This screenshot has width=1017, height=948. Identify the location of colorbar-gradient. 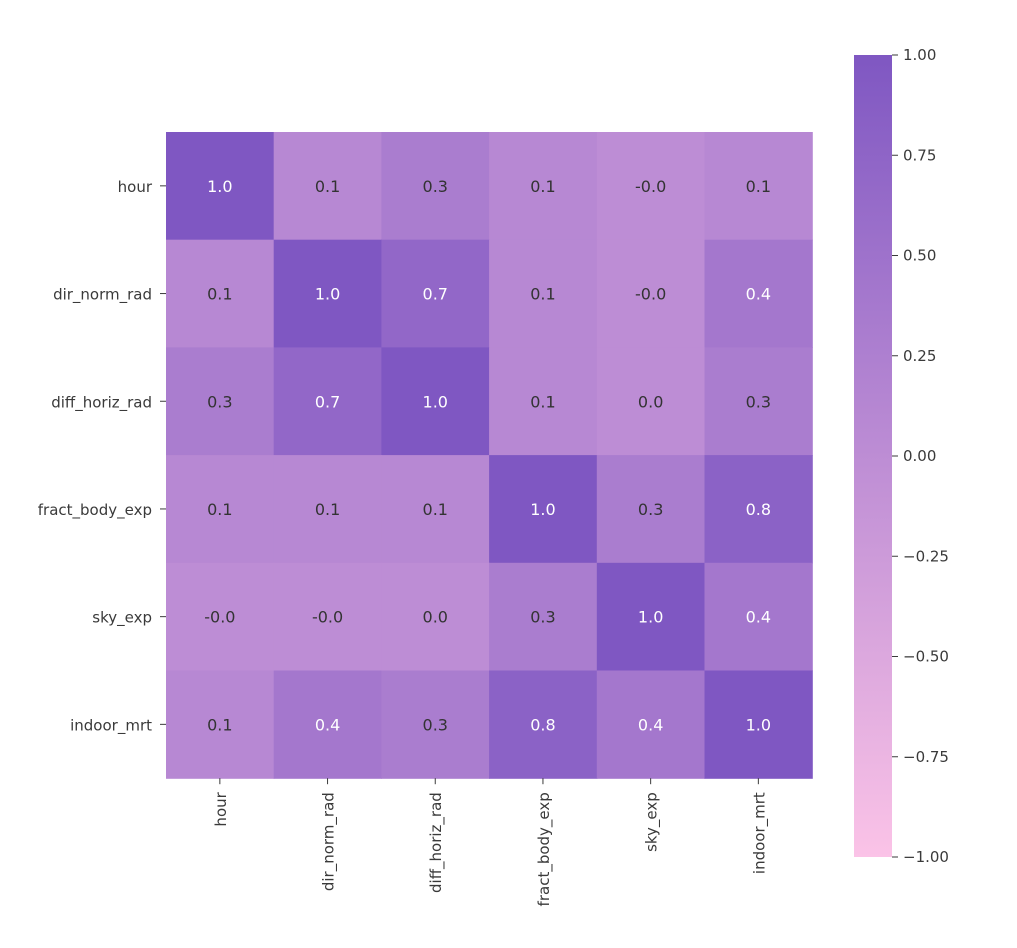
(873, 456).